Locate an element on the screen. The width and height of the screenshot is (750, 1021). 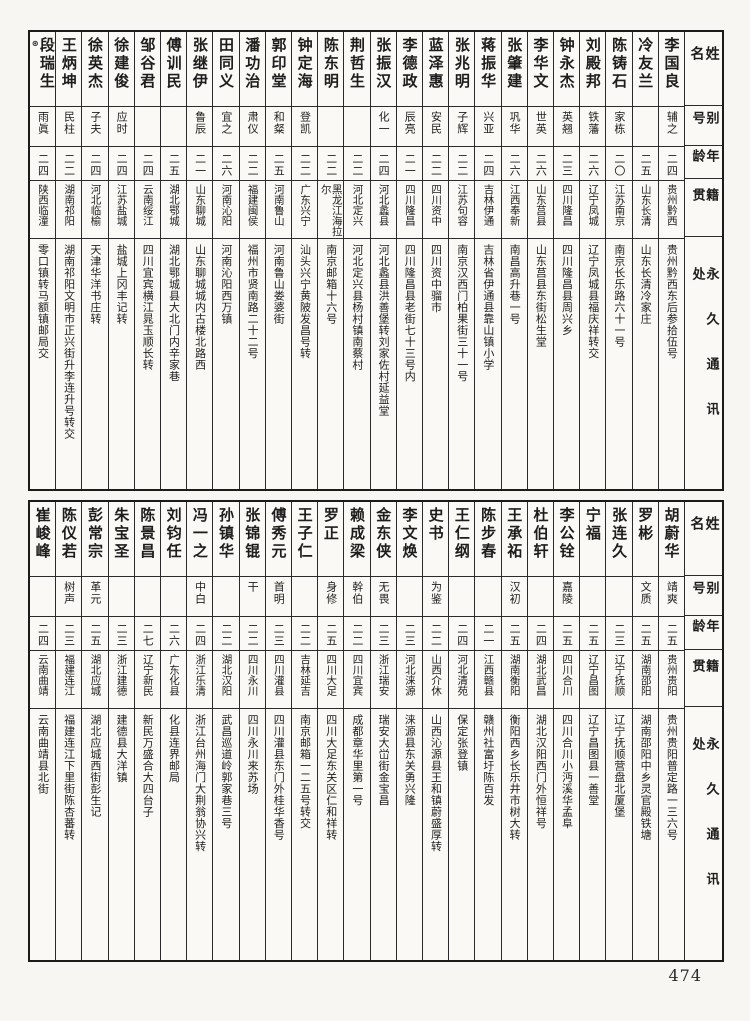
person-alias-text: 英翘 is located at coordinates (567, 123).